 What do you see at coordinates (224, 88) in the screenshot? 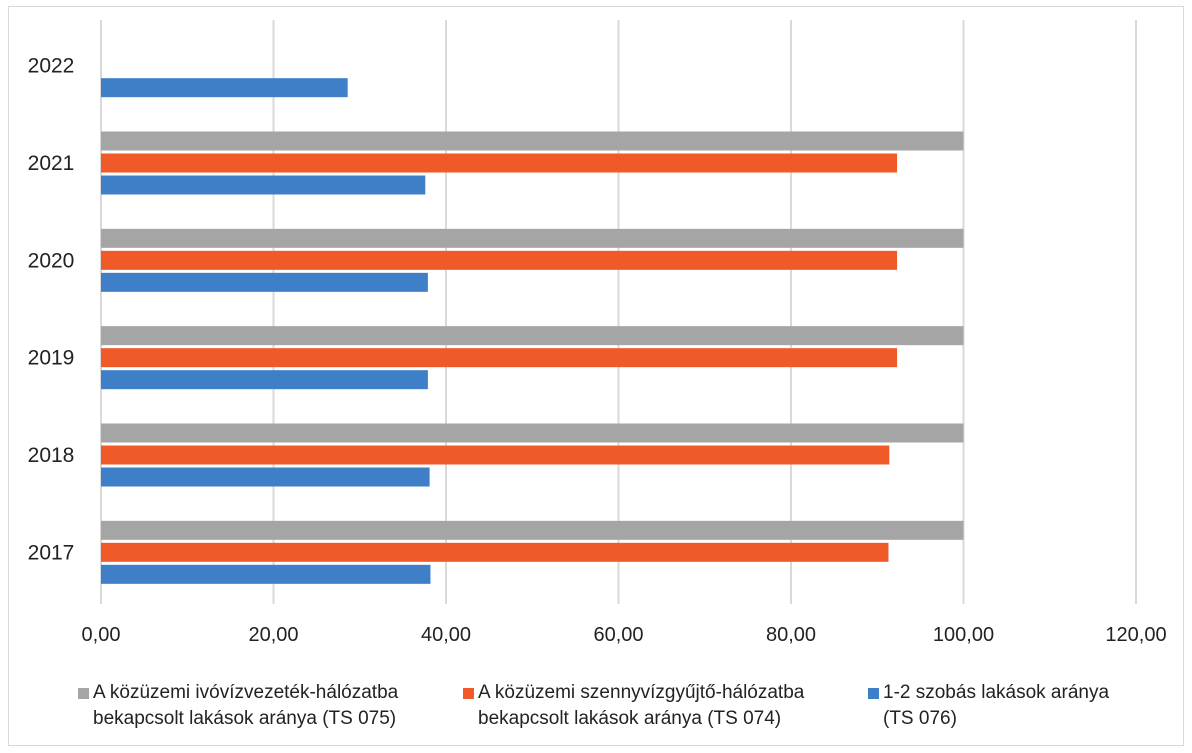
I see `bar-3f7fc8-2022` at bounding box center [224, 88].